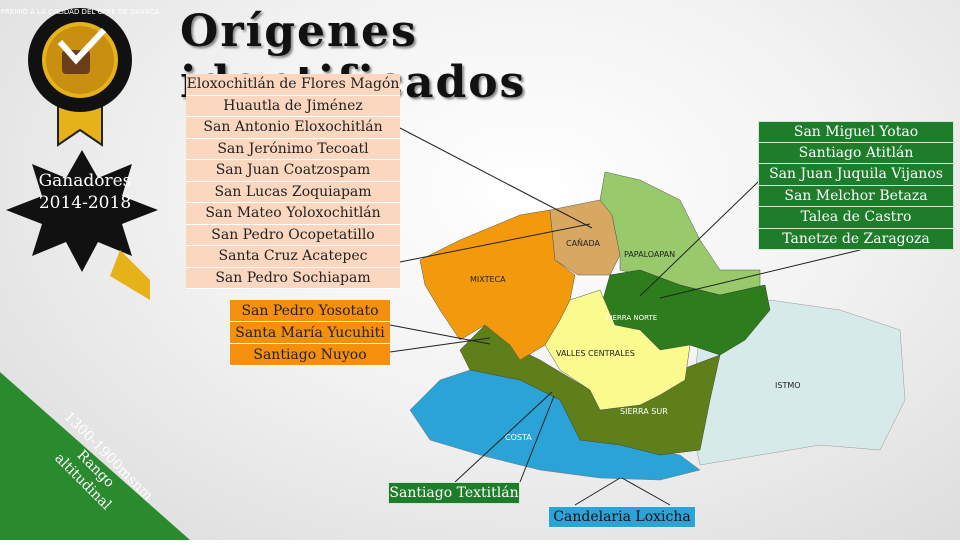 The height and width of the screenshot is (545, 960). Describe the element at coordinates (310, 311) in the screenshot. I see `list-item: San Pedro Yosotato` at that location.